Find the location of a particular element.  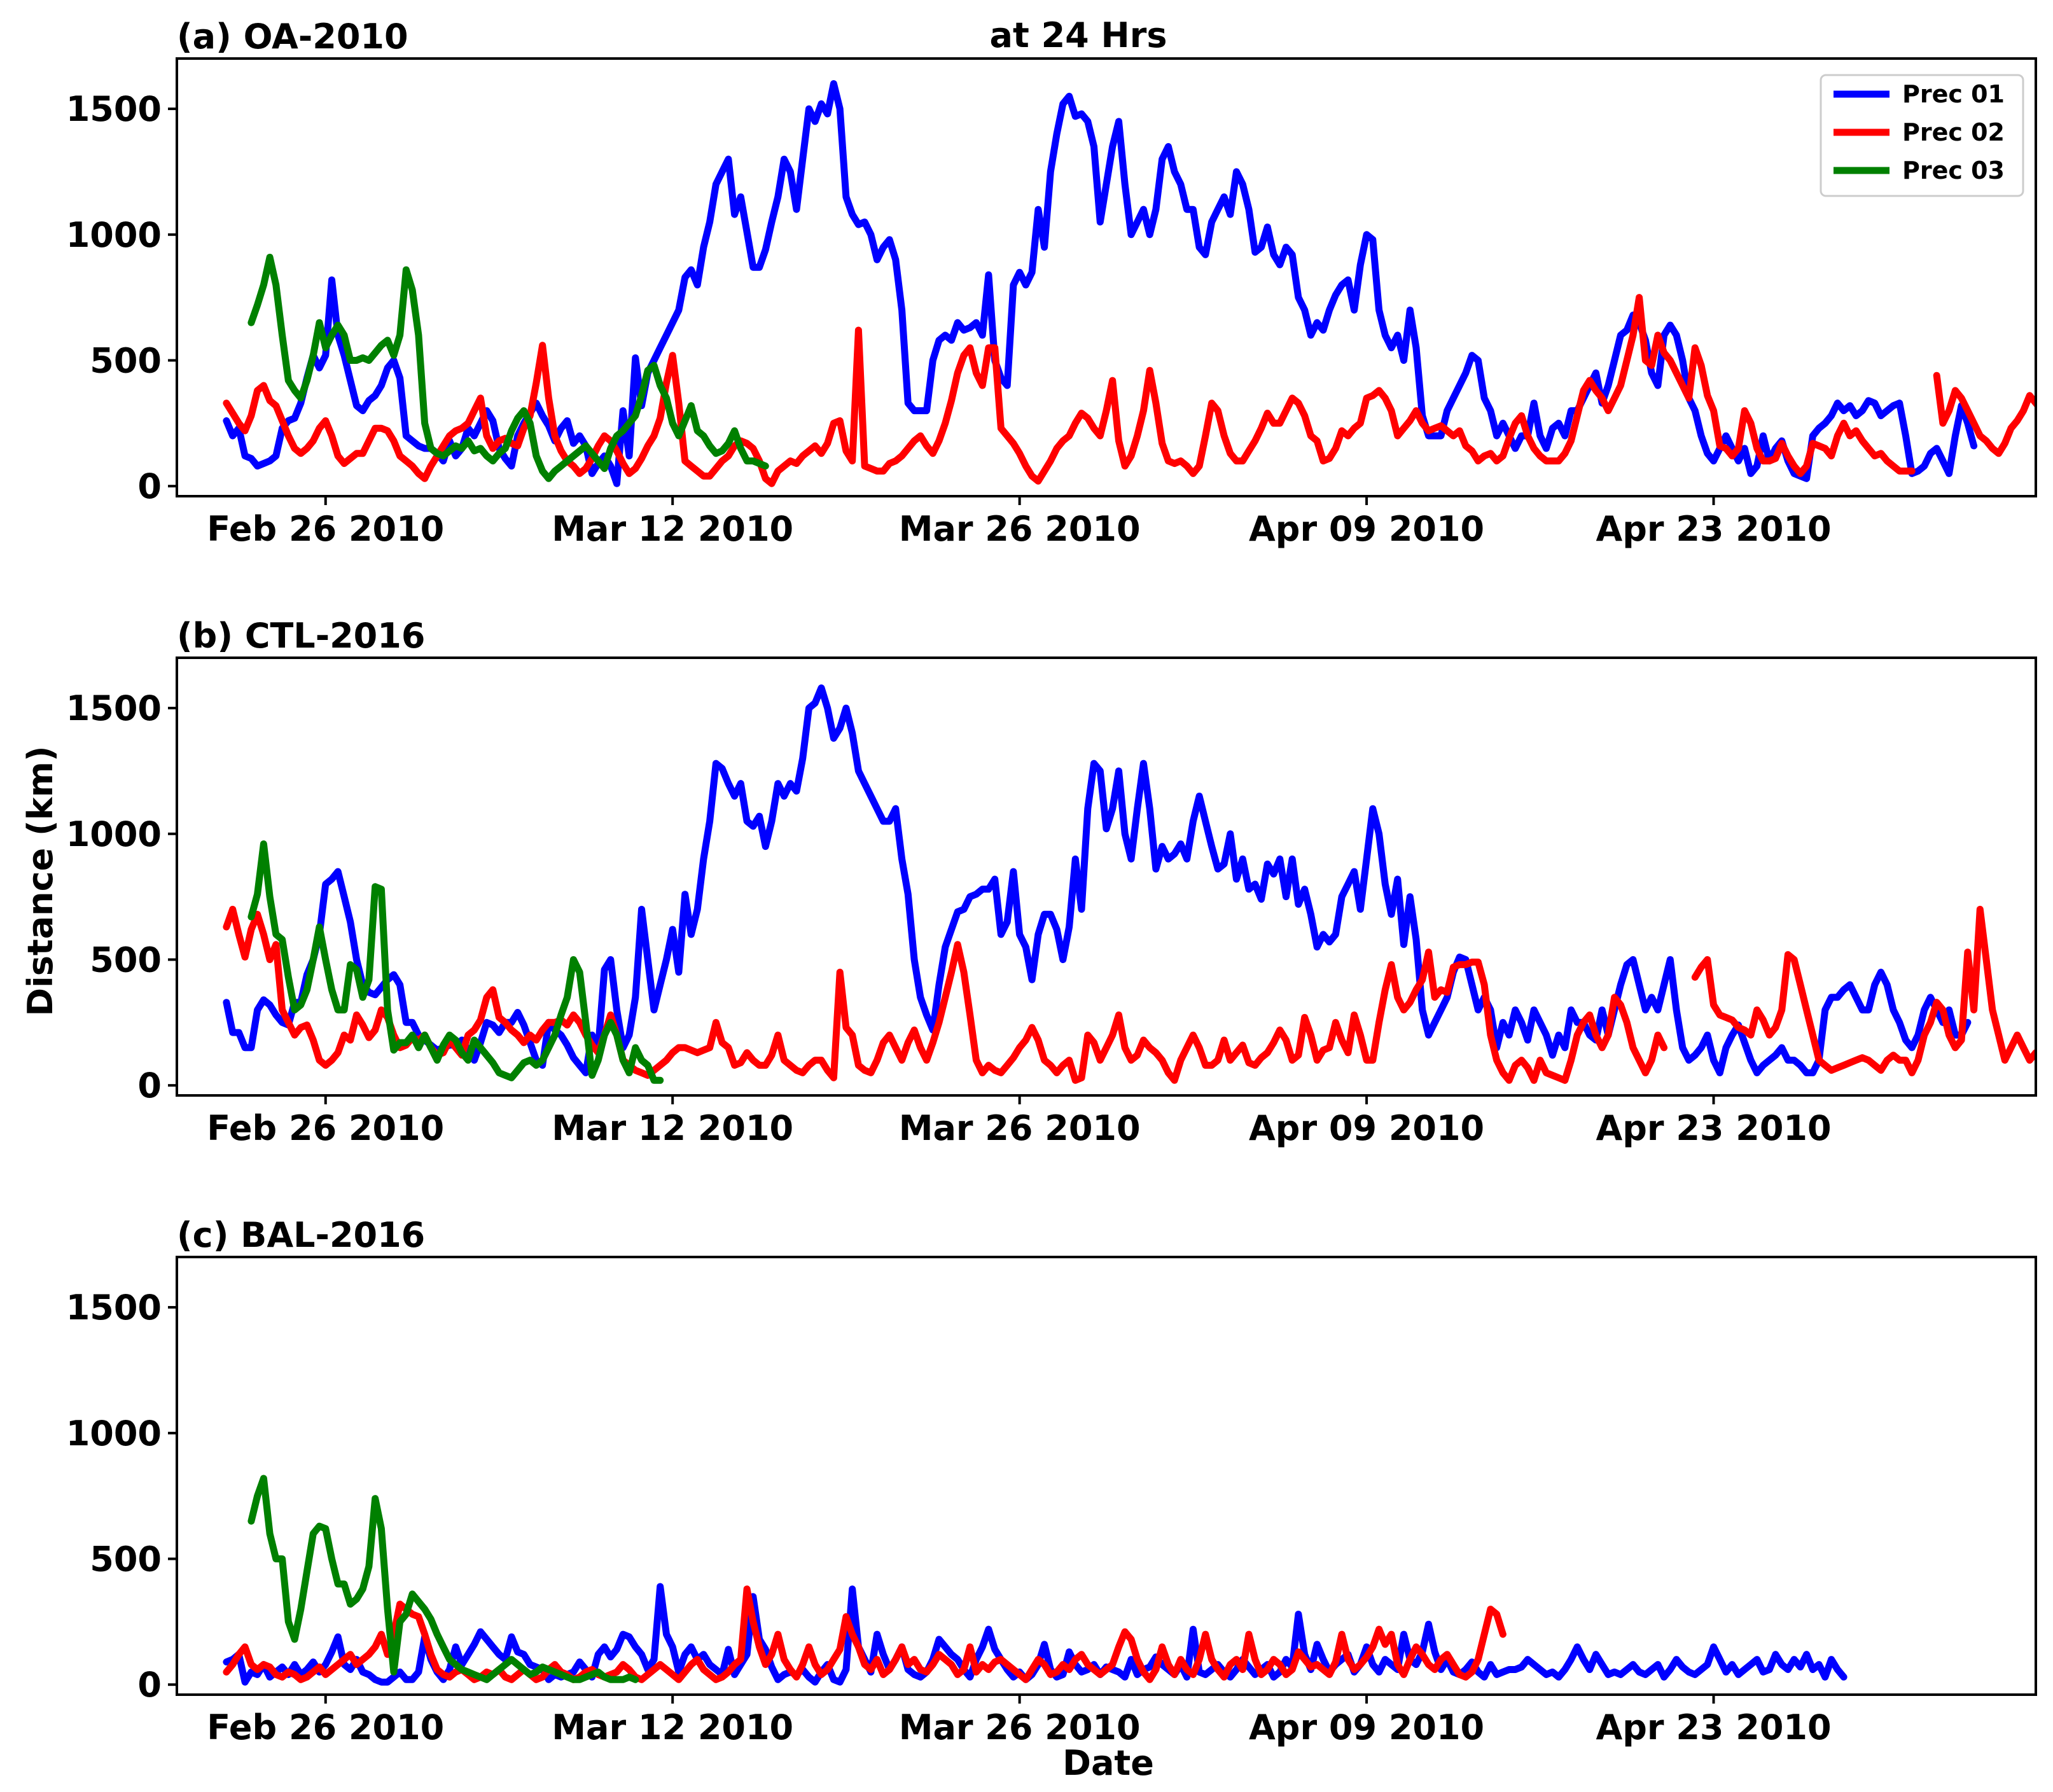

legend: Prec 01 Prec 02 Prec 03 is located at coordinates (1922, 135).